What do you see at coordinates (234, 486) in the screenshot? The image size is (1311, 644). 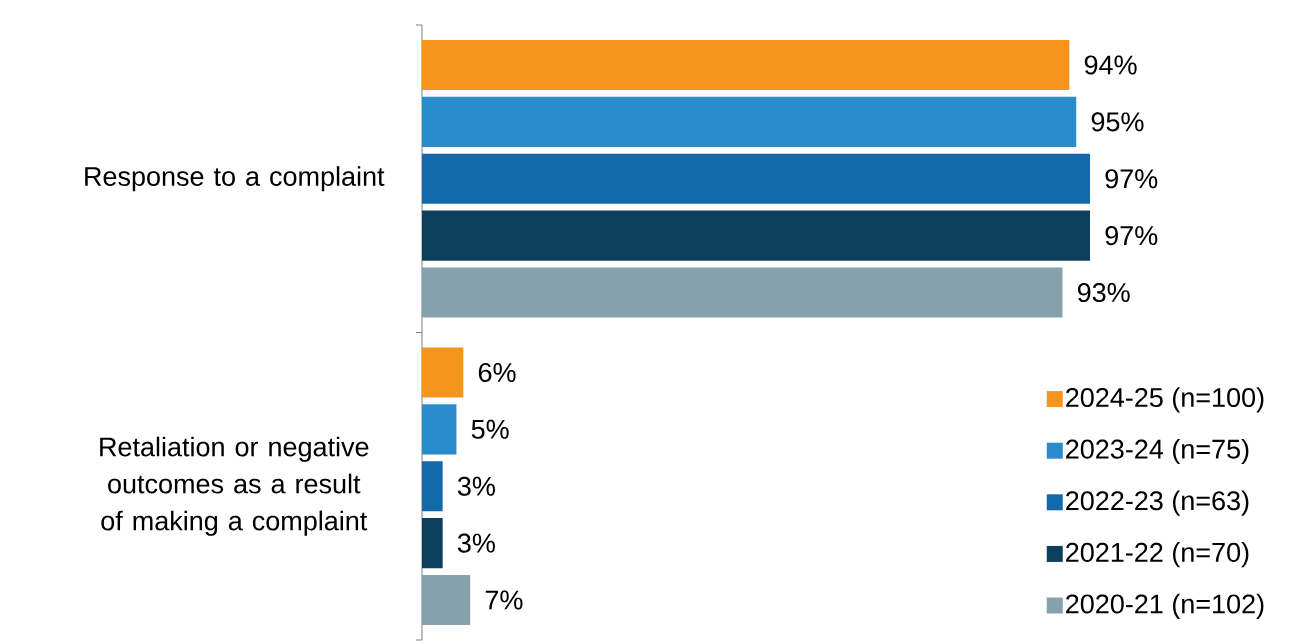 I see `y-tick-label: Retaliation or negative outcomes as a result of making a complaint` at bounding box center [234, 486].